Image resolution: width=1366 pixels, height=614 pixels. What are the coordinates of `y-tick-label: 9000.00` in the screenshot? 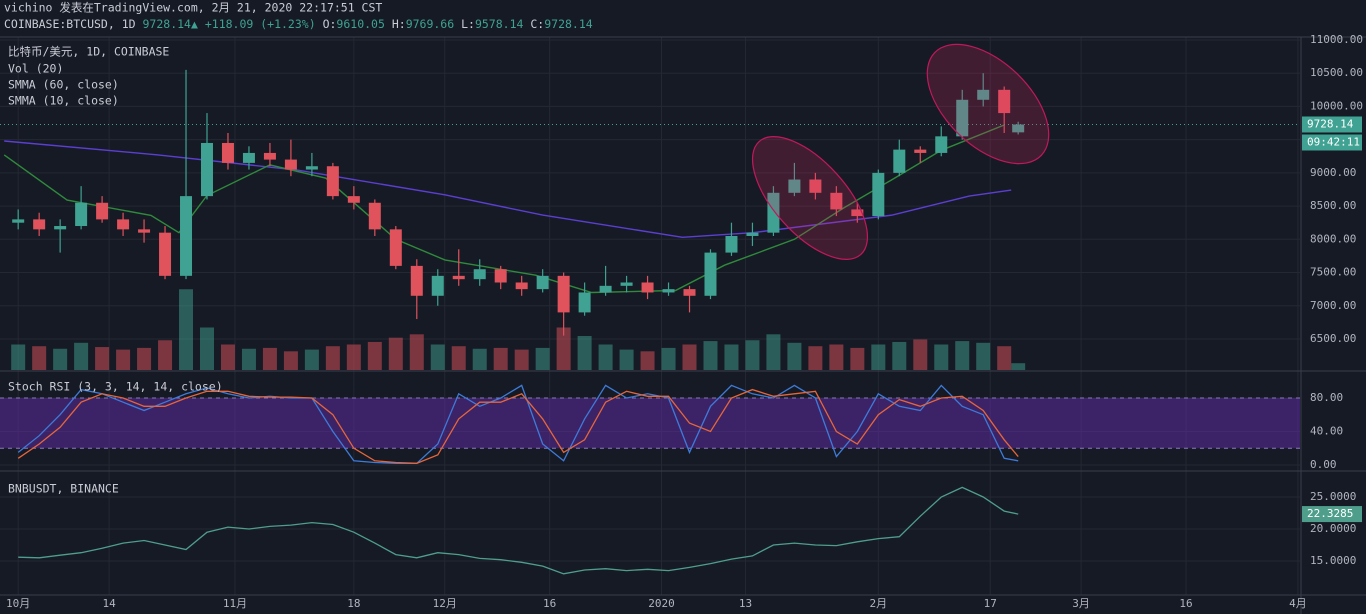 It's located at (1333, 172).